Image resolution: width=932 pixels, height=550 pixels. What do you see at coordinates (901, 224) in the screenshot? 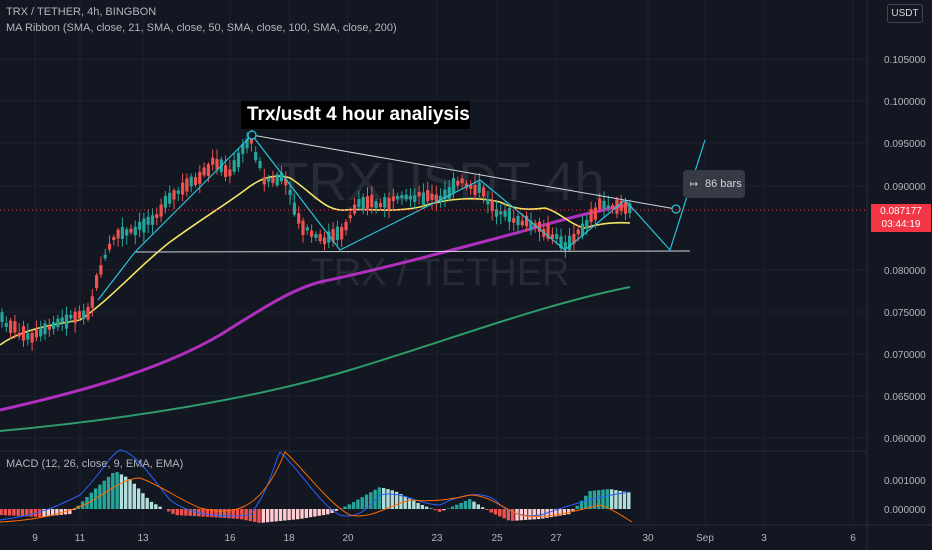
I see `bar-countdown: 03:44:19` at bounding box center [901, 224].